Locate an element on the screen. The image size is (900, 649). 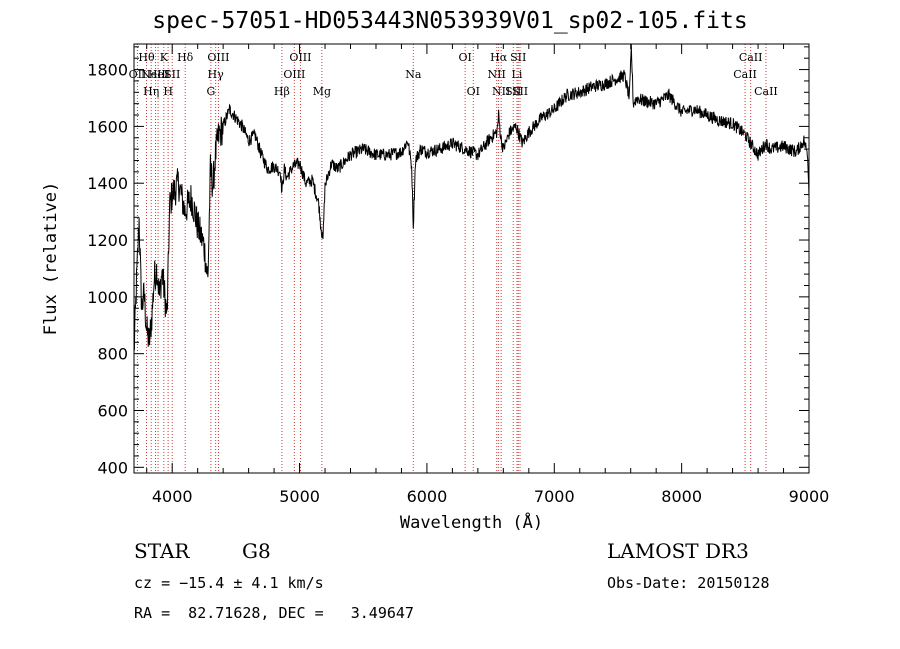
y-tick-label: 1800 is located at coordinates (107, 70).